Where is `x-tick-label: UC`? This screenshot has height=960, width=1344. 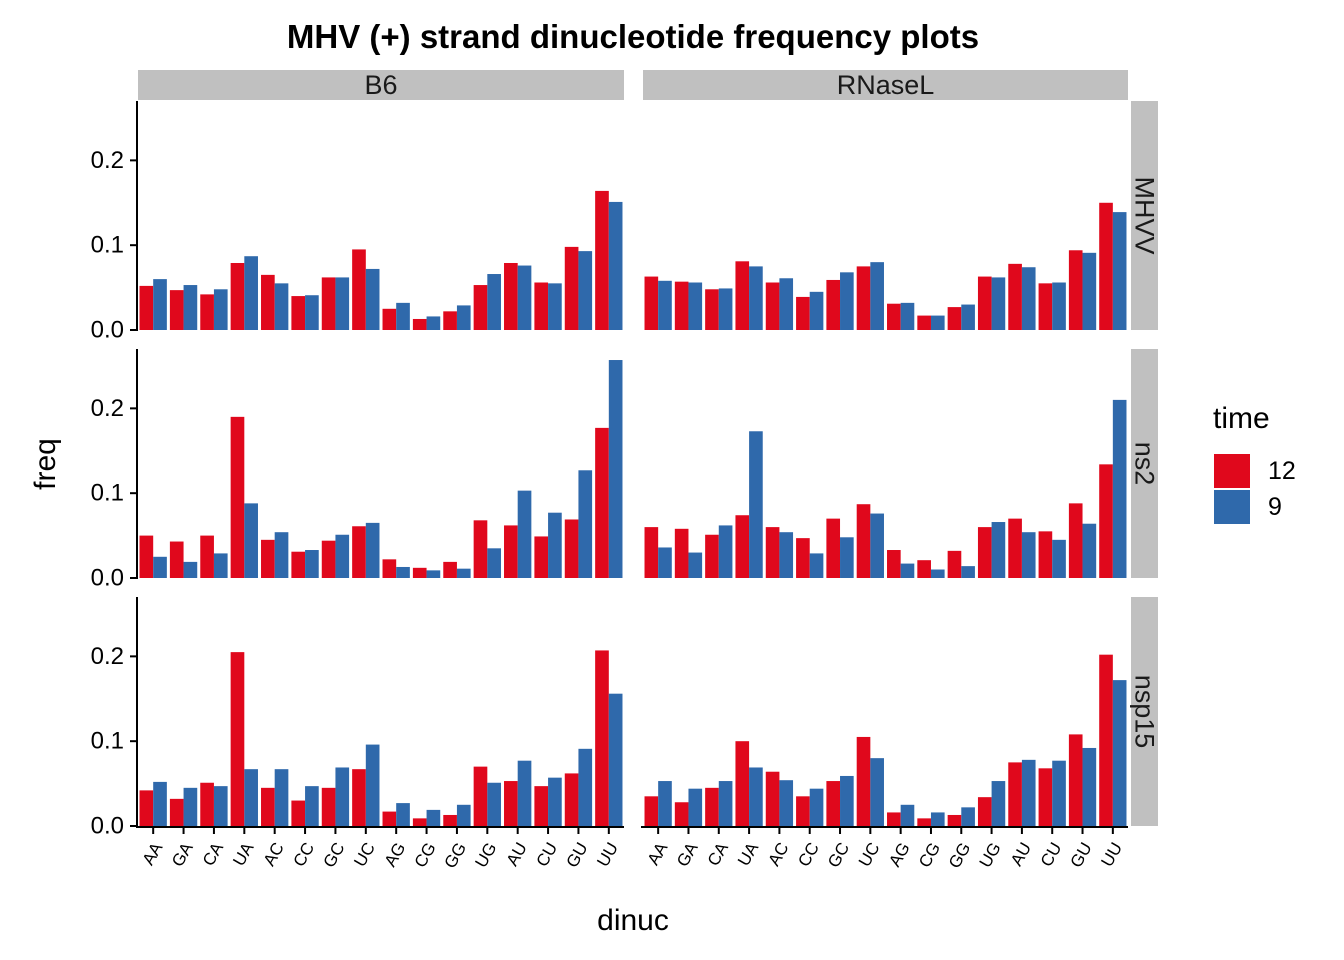
x-tick-label: UC is located at coordinates (364, 854).